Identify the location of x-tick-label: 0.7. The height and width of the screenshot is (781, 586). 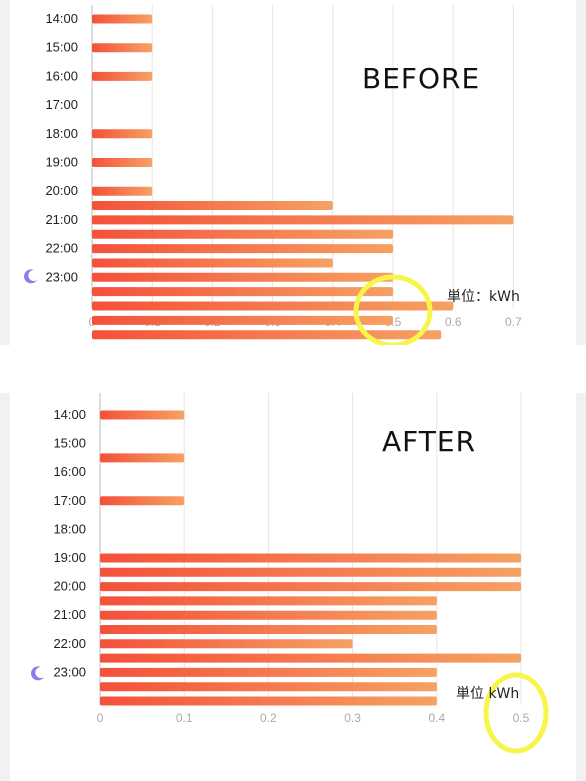
(513, 322).